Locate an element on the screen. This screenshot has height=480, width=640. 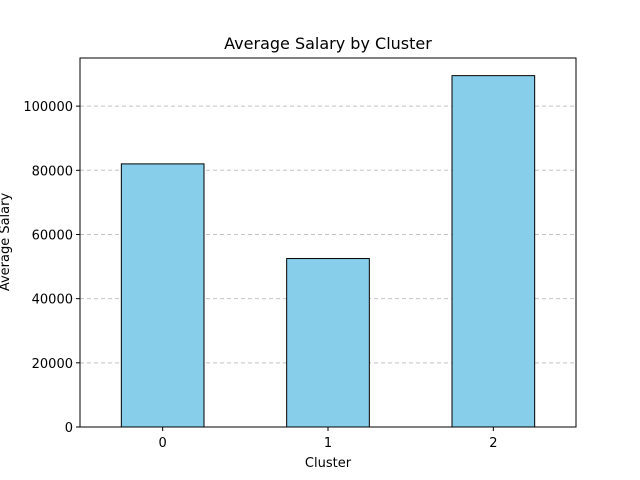
y-tick-label: 80000 is located at coordinates (52, 171).